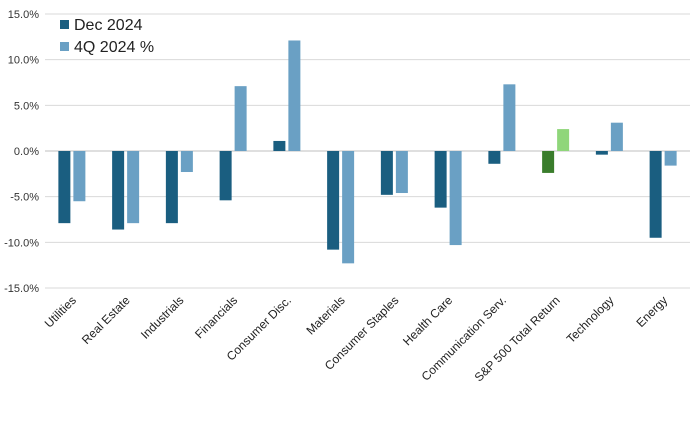  I want to click on category-label-utilities: Utilities, so click(60, 311).